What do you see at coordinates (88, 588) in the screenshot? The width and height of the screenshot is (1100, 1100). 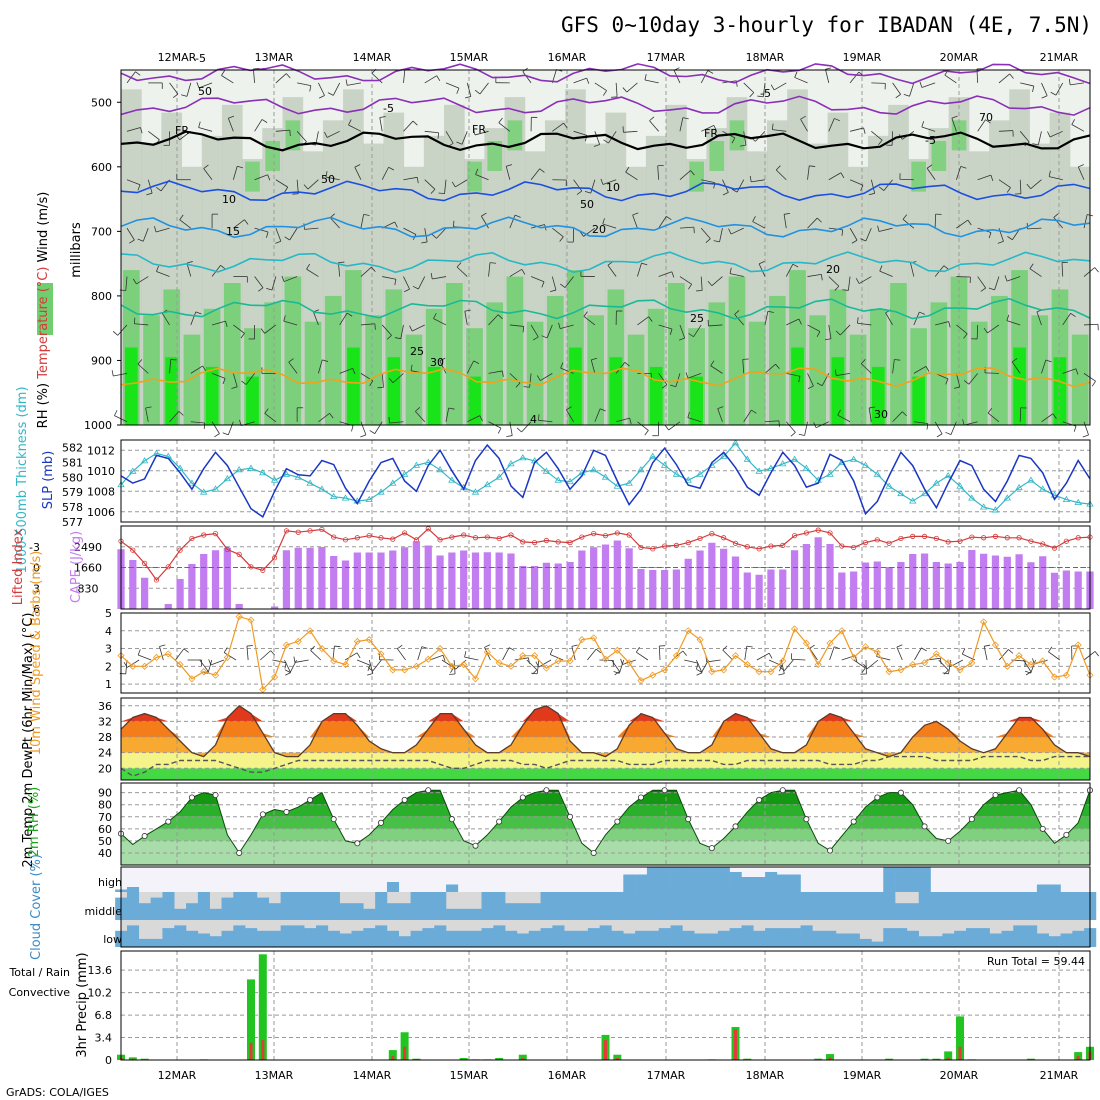 I see `cape-tick-0: 830` at bounding box center [88, 588].